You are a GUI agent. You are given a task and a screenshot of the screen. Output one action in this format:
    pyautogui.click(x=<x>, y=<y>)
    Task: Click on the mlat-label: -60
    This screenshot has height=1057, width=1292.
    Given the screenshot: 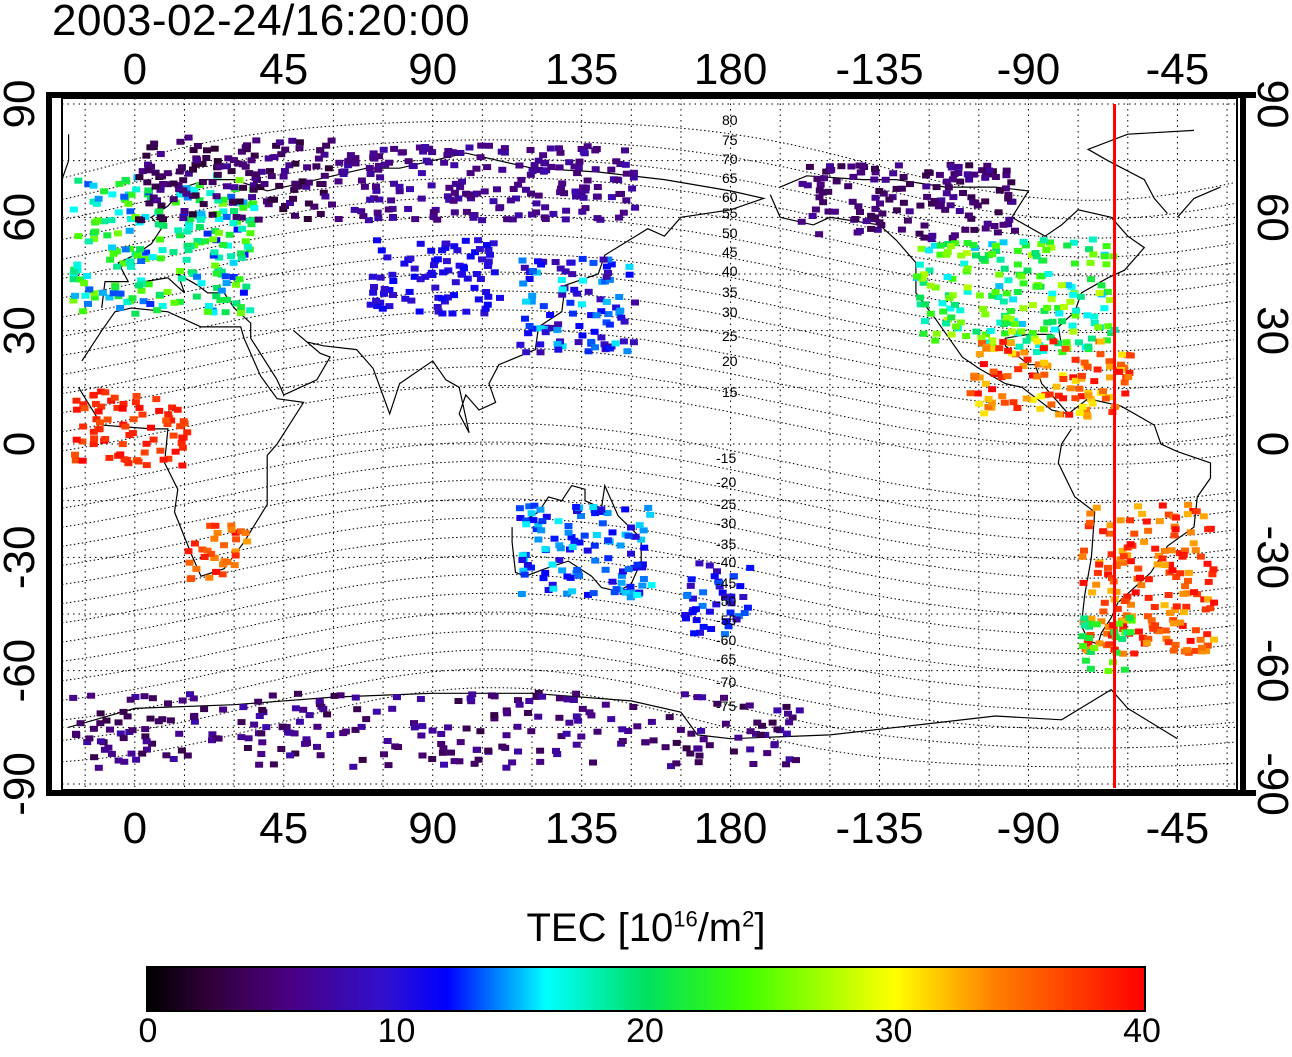 What is the action you would take?
    pyautogui.click(x=726, y=640)
    